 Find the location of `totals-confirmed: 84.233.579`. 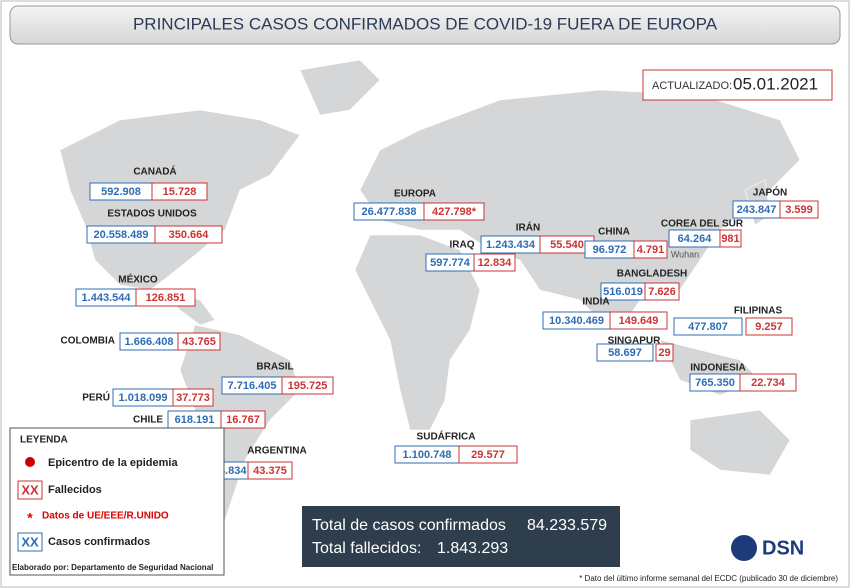

totals-confirmed: 84.233.579 is located at coordinates (567, 525).